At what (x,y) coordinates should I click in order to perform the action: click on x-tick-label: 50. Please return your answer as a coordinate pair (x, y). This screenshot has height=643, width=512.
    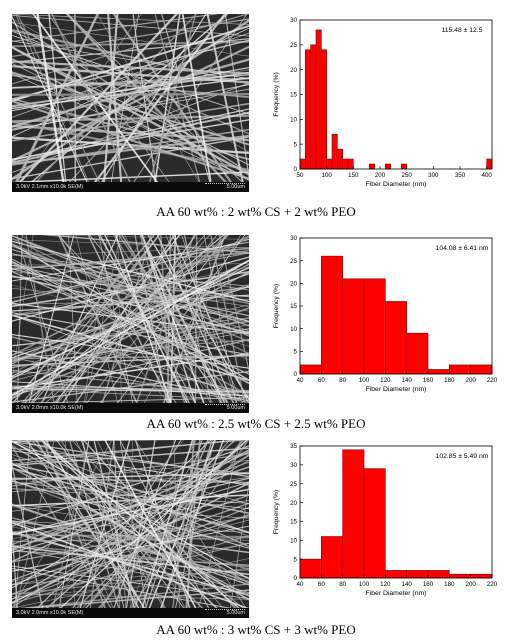
    Looking at the image, I should click on (300, 175).